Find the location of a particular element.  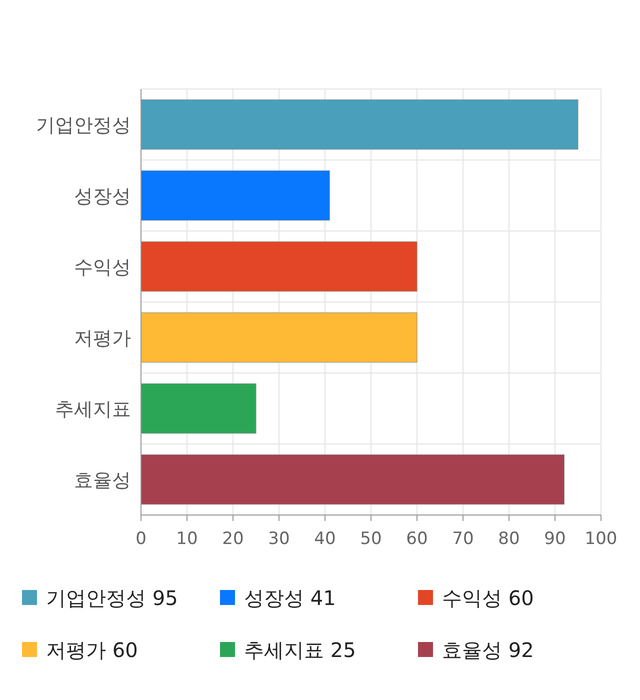

legend-label: 수익성 60 is located at coordinates (488, 598).